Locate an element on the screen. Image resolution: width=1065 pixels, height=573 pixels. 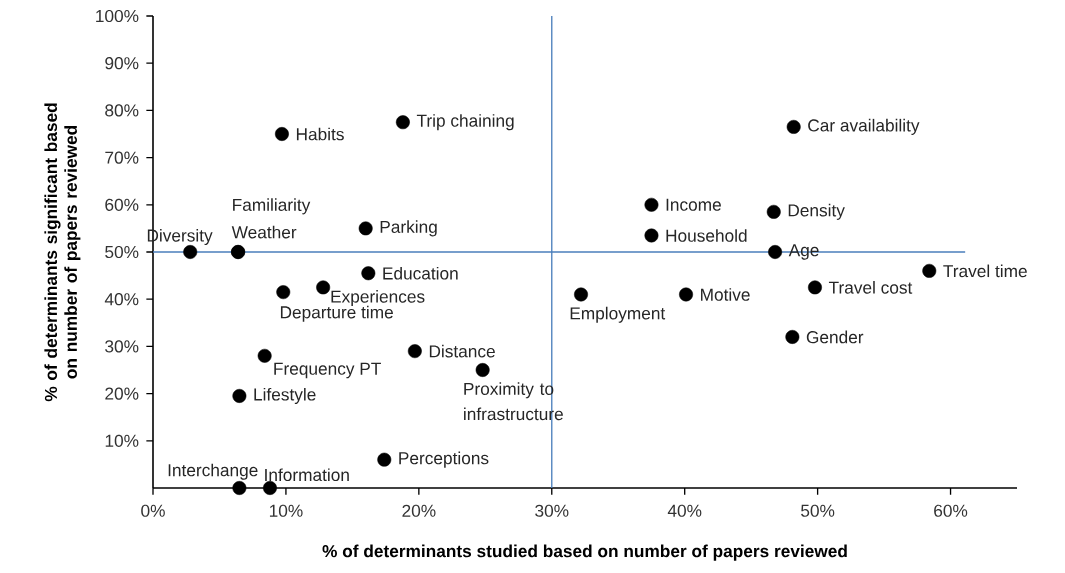
annotation: Gender is located at coordinates (835, 337).